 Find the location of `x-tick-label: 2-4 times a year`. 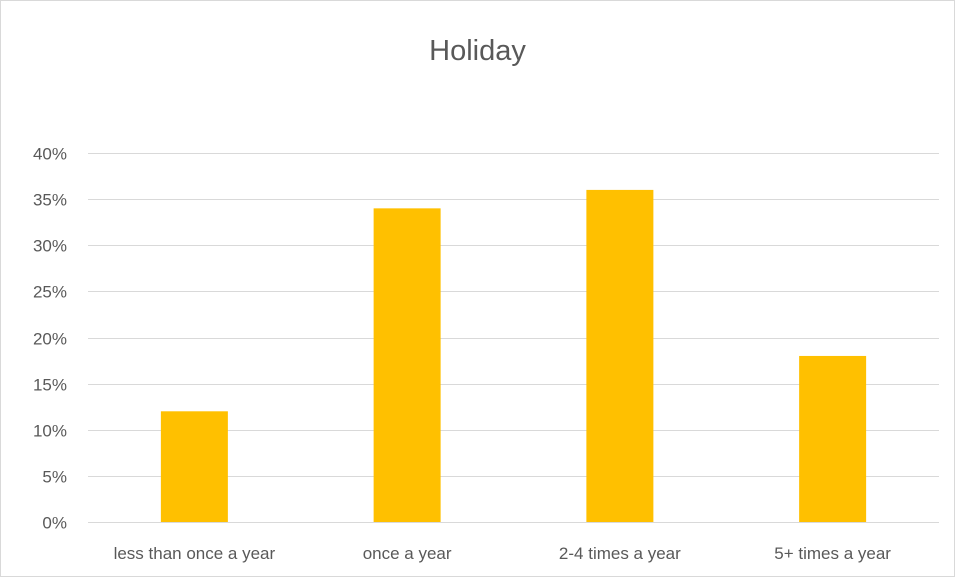

x-tick-label: 2-4 times a year is located at coordinates (620, 553).